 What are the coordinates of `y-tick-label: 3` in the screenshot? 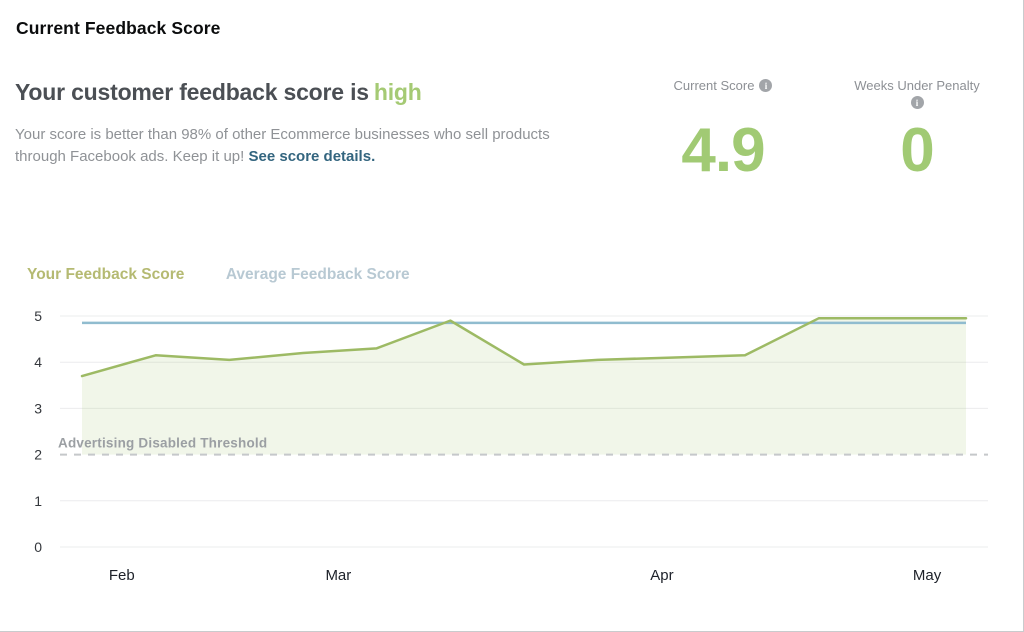 It's located at (38, 408).